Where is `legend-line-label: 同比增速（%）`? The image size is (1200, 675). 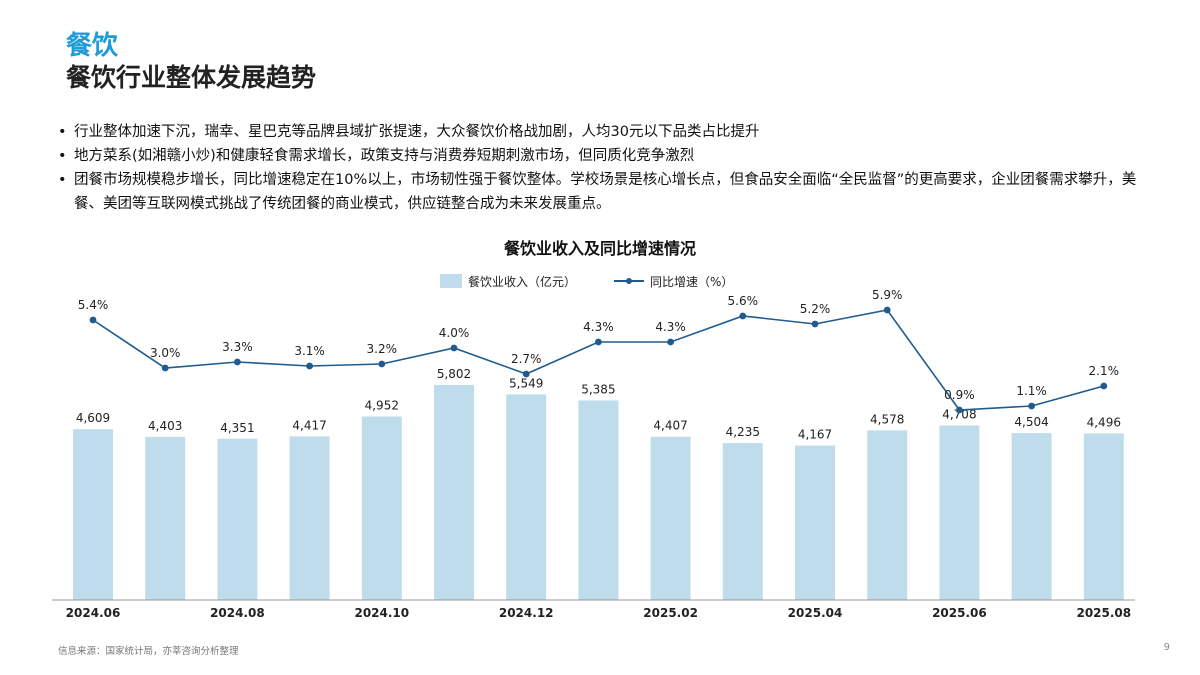
legend-line-label: 同比增速（%） is located at coordinates (691, 282).